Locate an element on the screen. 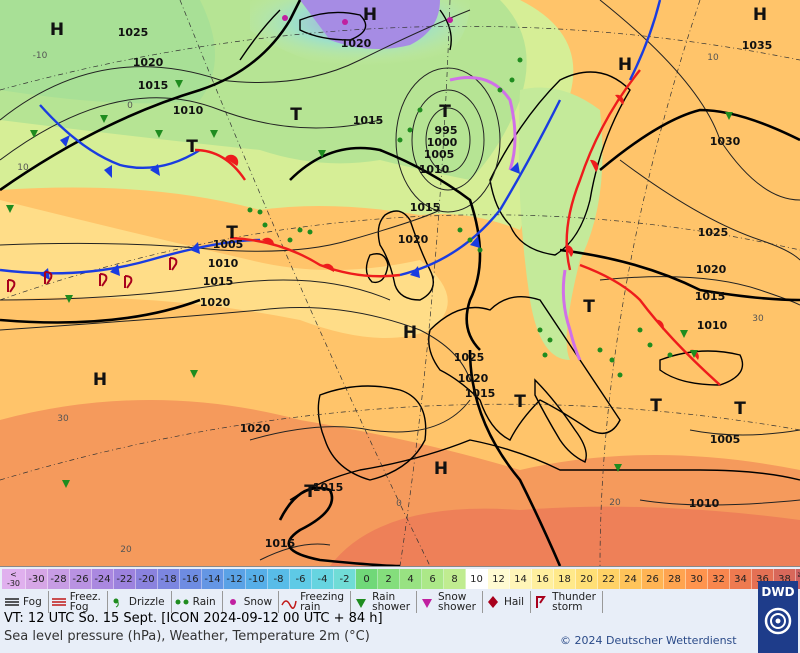  scale-cell: 28 is located at coordinates (675, 579).